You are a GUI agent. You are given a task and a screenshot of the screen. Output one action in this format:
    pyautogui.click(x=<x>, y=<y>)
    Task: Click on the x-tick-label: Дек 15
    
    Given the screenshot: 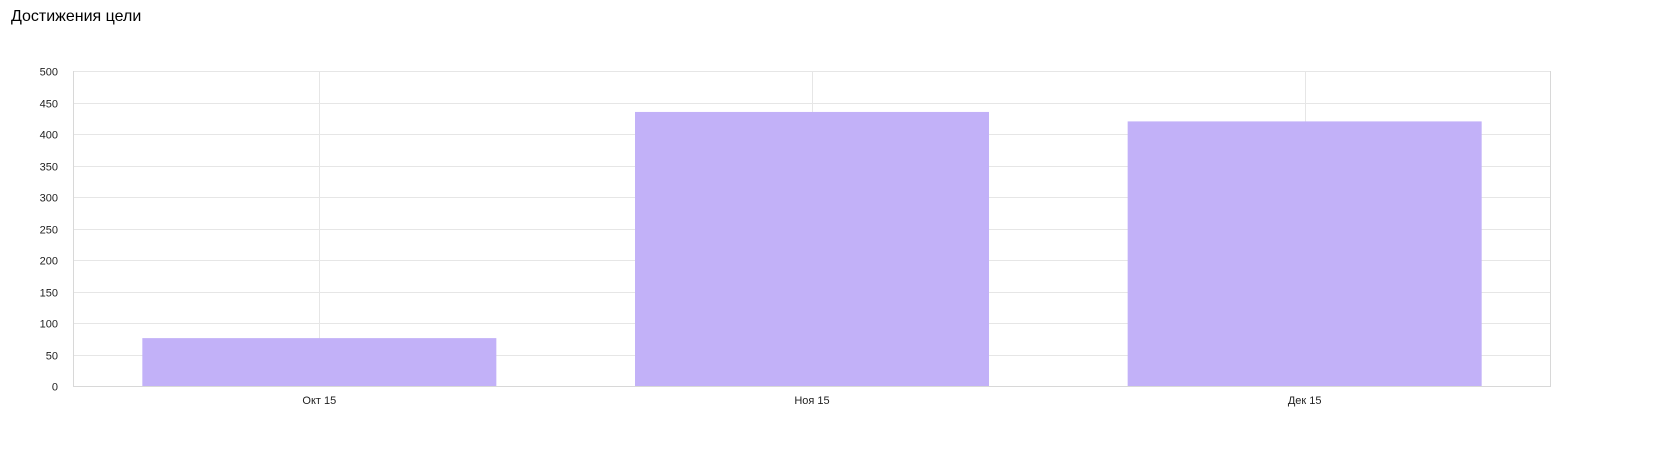 What is the action you would take?
    pyautogui.click(x=1305, y=401)
    